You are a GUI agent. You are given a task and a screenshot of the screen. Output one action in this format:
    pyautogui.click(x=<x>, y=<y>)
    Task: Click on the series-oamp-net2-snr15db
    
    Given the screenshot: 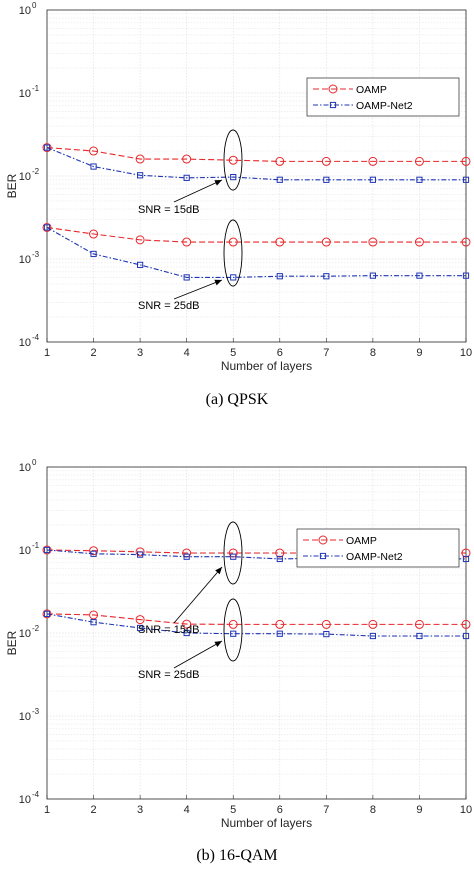 What is the action you would take?
    pyautogui.click(x=256, y=163)
    